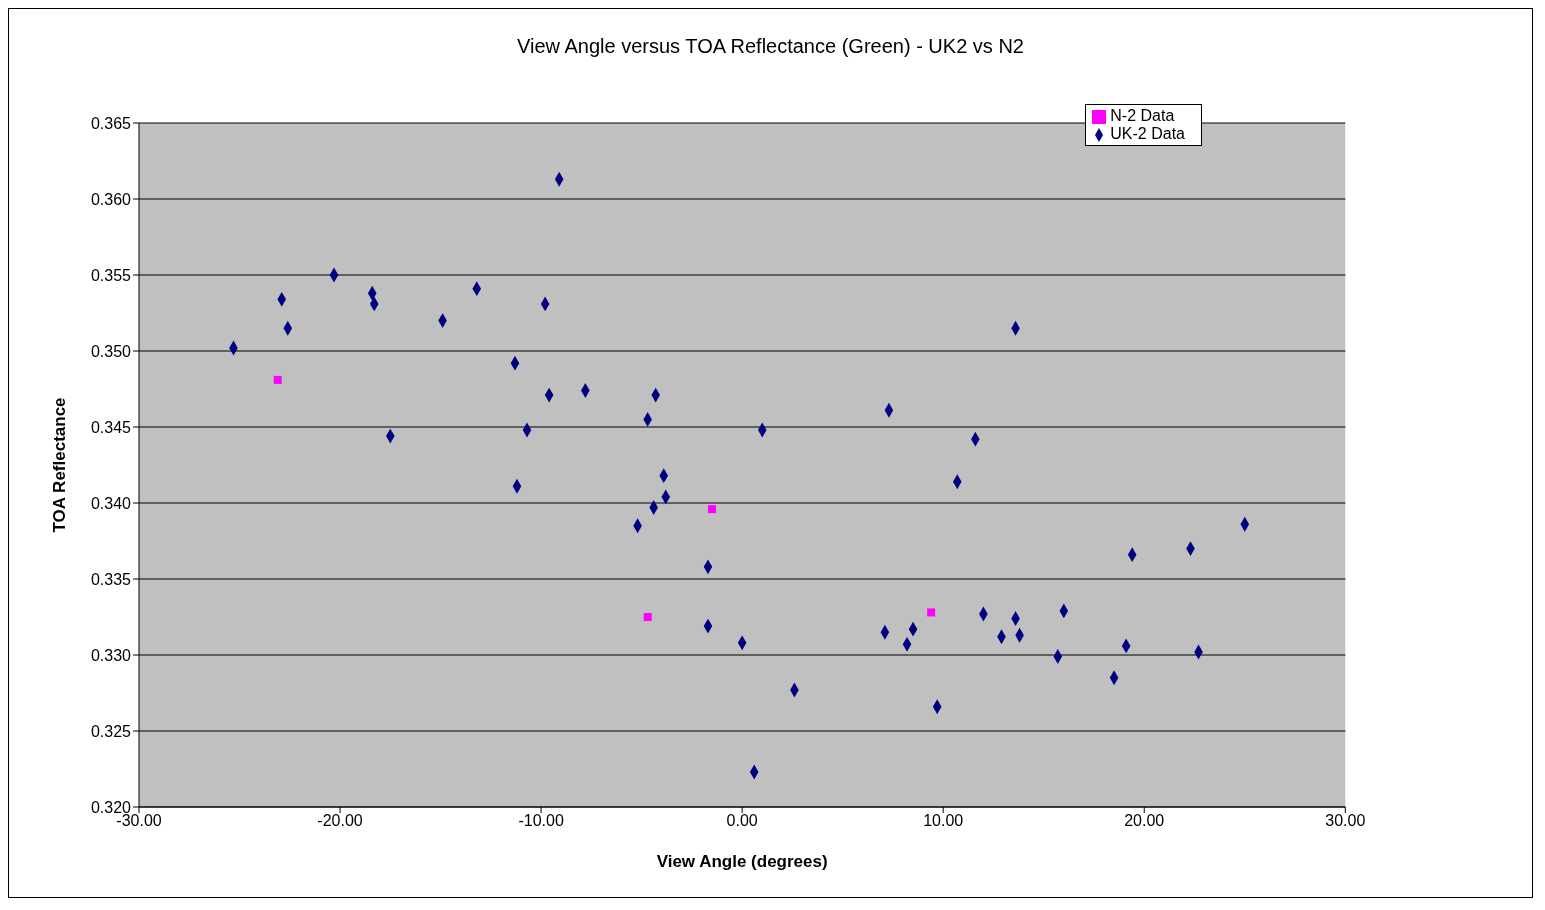 Image resolution: width=1545 pixels, height=910 pixels. What do you see at coordinates (742, 821) in the screenshot?
I see `x-tick-label: 0.00` at bounding box center [742, 821].